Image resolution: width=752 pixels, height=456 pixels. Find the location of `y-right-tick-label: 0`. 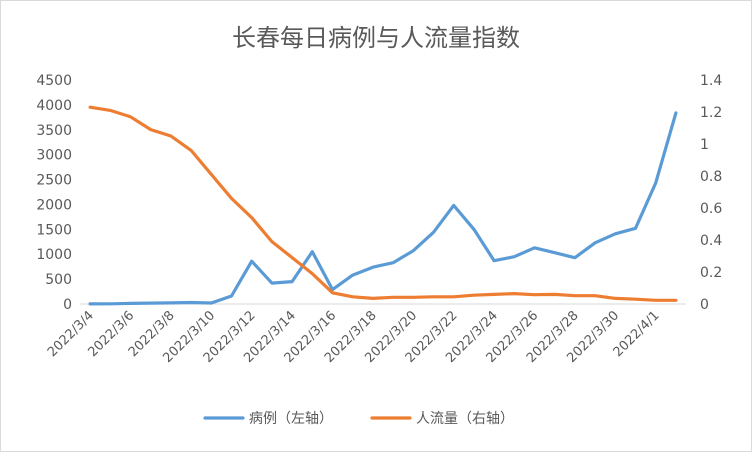

y-right-tick-label: 0 is located at coordinates (704, 305).